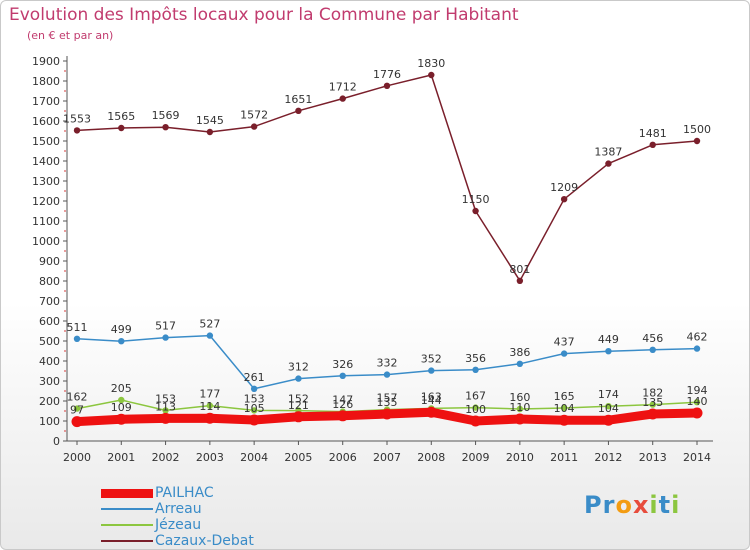  Describe the element at coordinates (665, 505) in the screenshot. I see `logo-letter: t` at that location.